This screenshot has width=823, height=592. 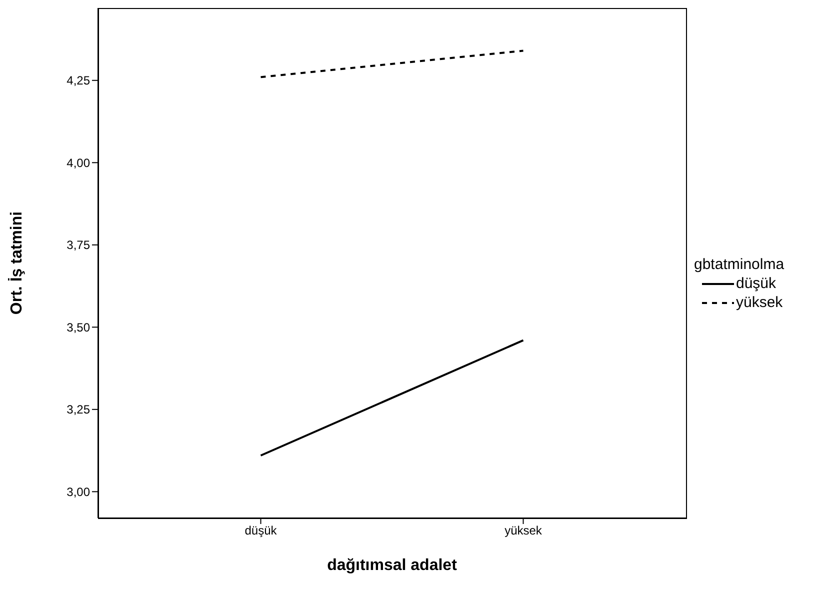 What do you see at coordinates (78, 491) in the screenshot?
I see `y-tick-label: 3,00` at bounding box center [78, 491].